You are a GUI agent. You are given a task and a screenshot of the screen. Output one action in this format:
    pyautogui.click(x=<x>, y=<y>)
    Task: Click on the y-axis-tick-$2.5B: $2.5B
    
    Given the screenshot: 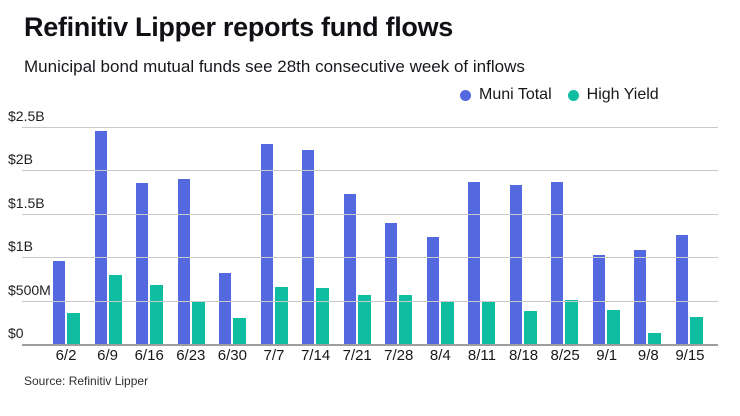 What is the action you would take?
    pyautogui.click(x=26, y=116)
    